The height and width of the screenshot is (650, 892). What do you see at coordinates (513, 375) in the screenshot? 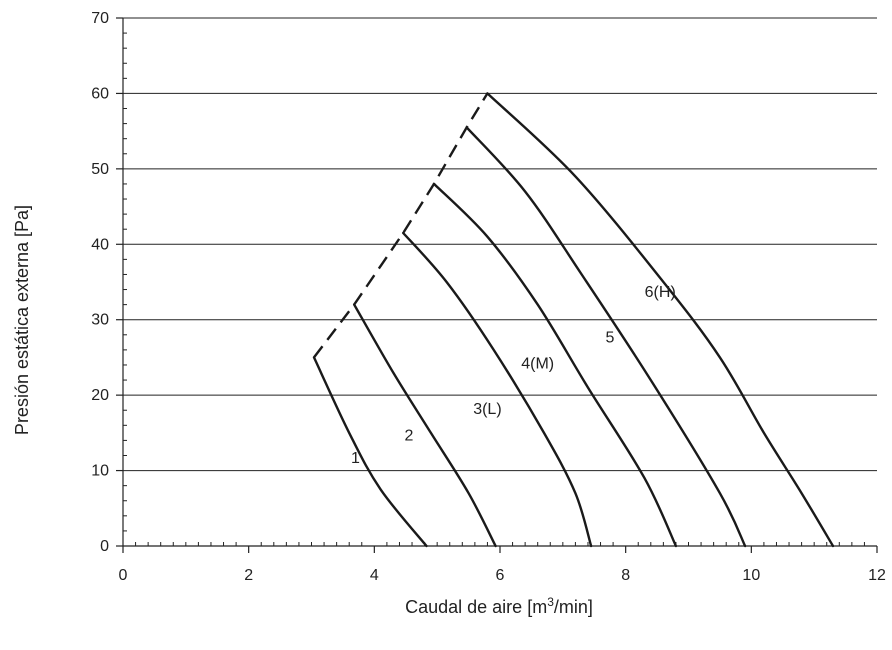
I see `curve-labels: 1 2 3(L) 4(M) 5 6(H)` at bounding box center [513, 375].